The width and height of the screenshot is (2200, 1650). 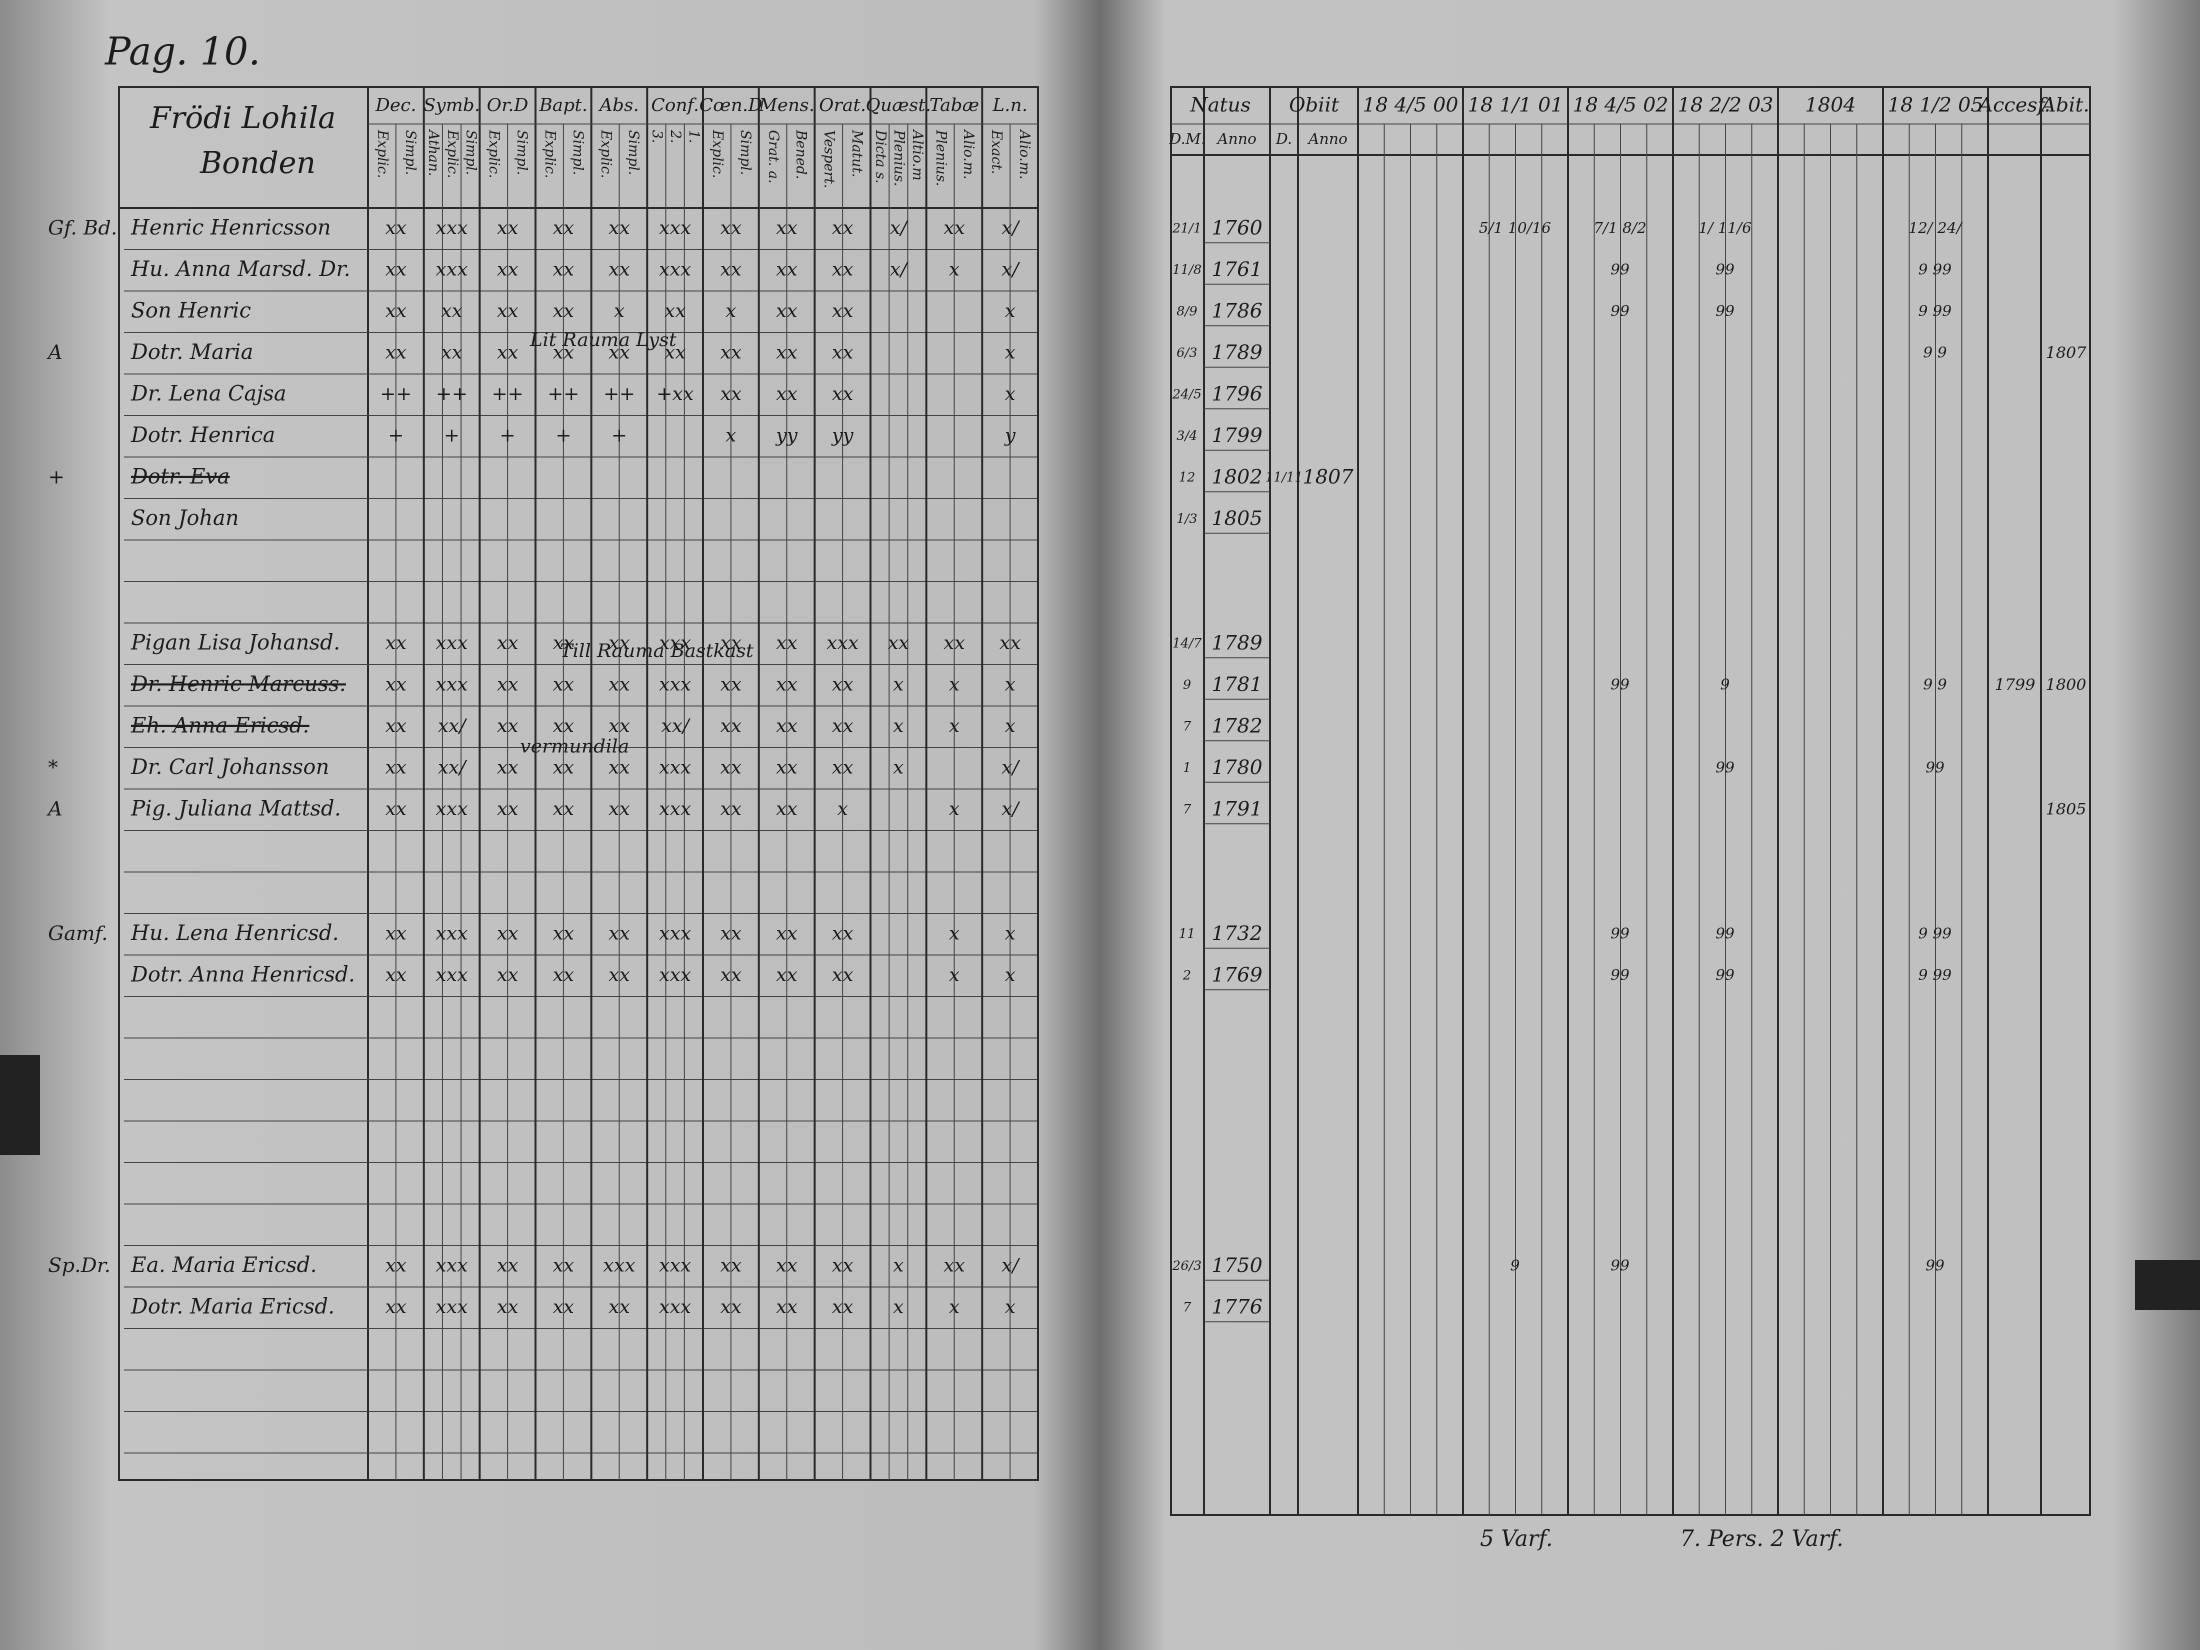 What do you see at coordinates (257, 163) in the screenshot?
I see `head-title: Bonden` at bounding box center [257, 163].